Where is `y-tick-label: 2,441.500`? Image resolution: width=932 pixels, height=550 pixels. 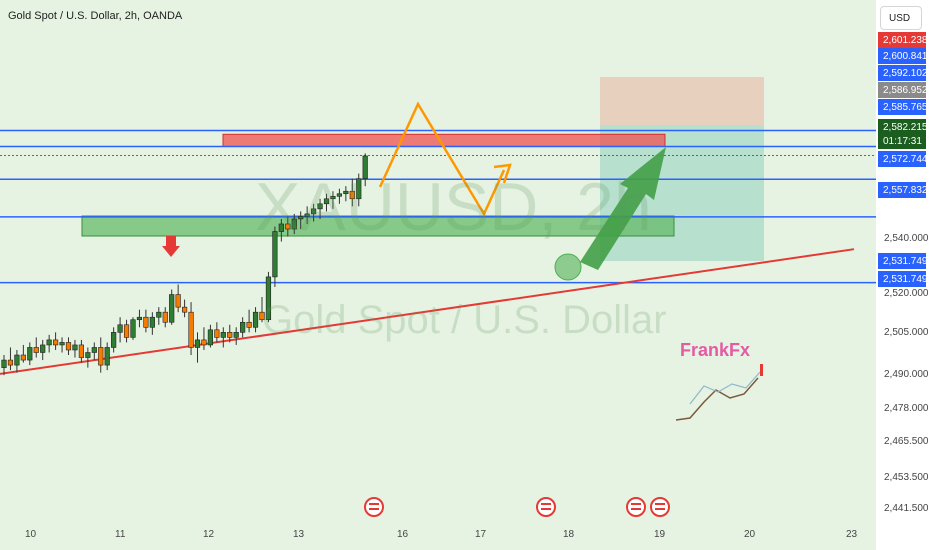 y-tick-label: 2,441.500 is located at coordinates (906, 508).